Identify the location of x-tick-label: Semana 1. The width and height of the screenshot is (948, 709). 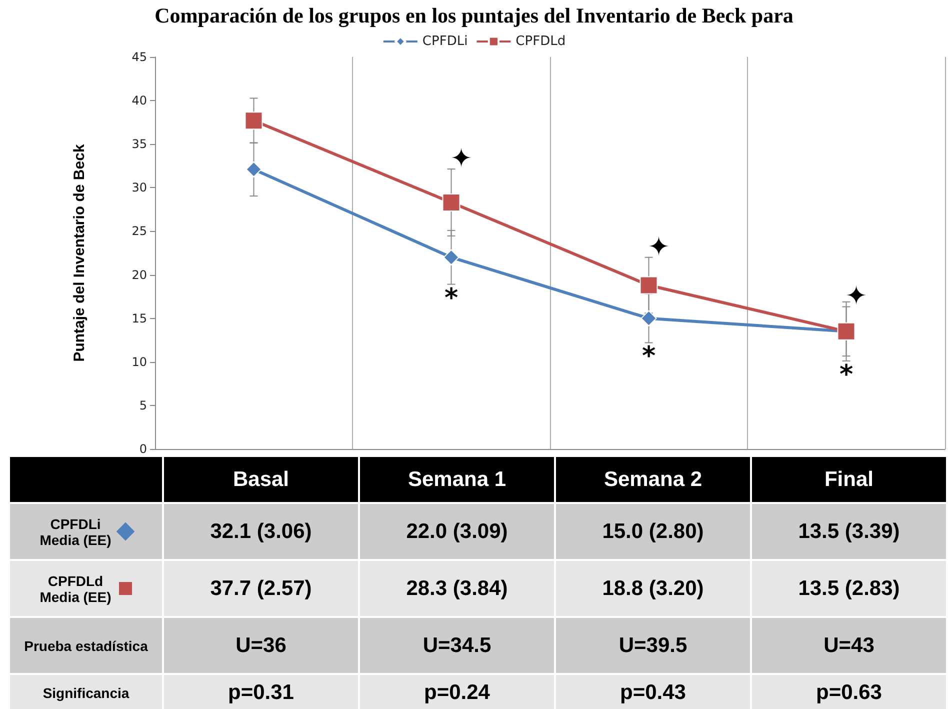
(457, 479).